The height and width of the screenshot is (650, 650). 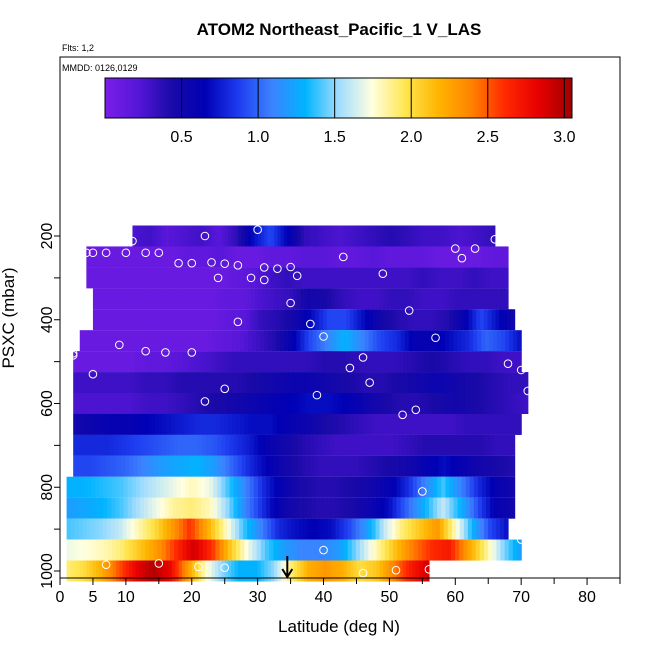 I want to click on mmdd-label: MMDD: 0126,0129, so click(x=100, y=68).